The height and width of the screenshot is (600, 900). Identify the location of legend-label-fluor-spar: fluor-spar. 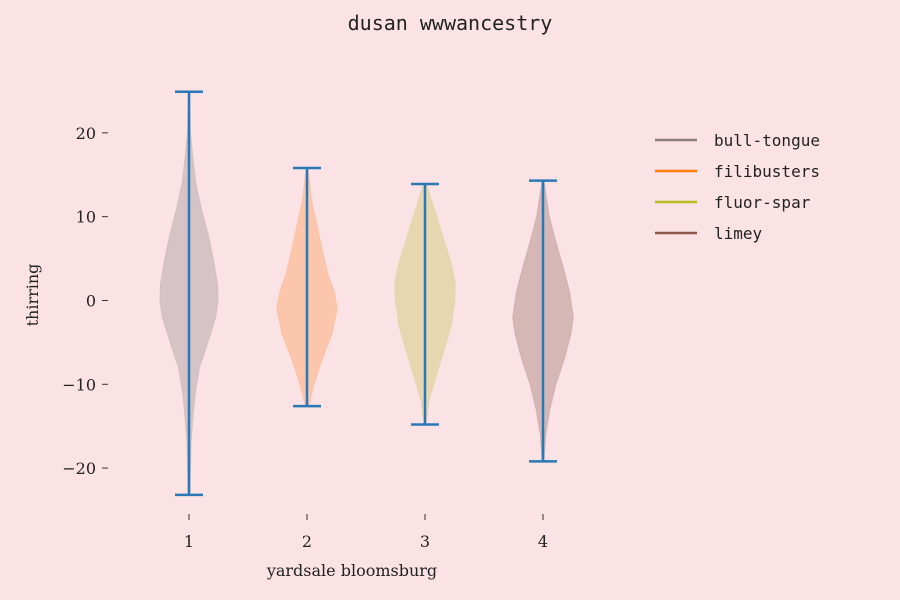
(762, 202).